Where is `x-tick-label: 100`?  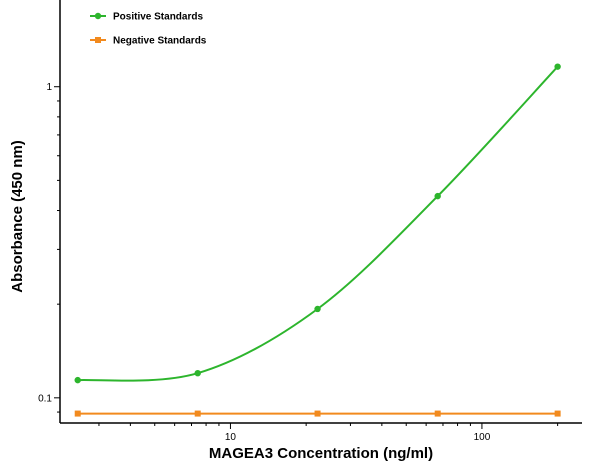 x-tick-label: 100 is located at coordinates (482, 437).